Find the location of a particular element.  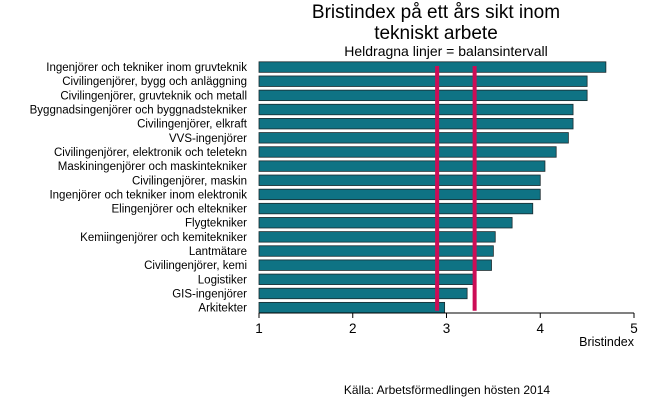

category-label: Civilingenjörer, elektronik och teletekn is located at coordinates (150, 153).